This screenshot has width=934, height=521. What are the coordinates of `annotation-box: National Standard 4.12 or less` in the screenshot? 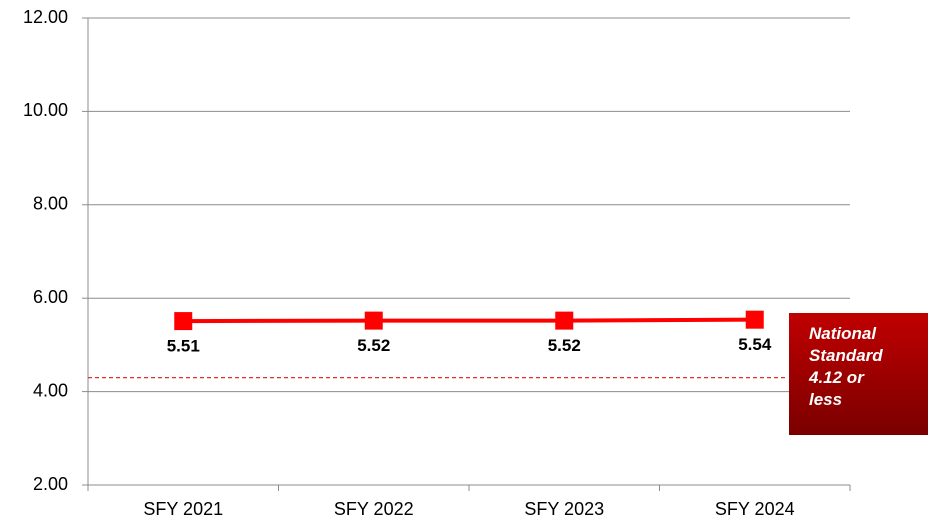 It's located at (858, 374).